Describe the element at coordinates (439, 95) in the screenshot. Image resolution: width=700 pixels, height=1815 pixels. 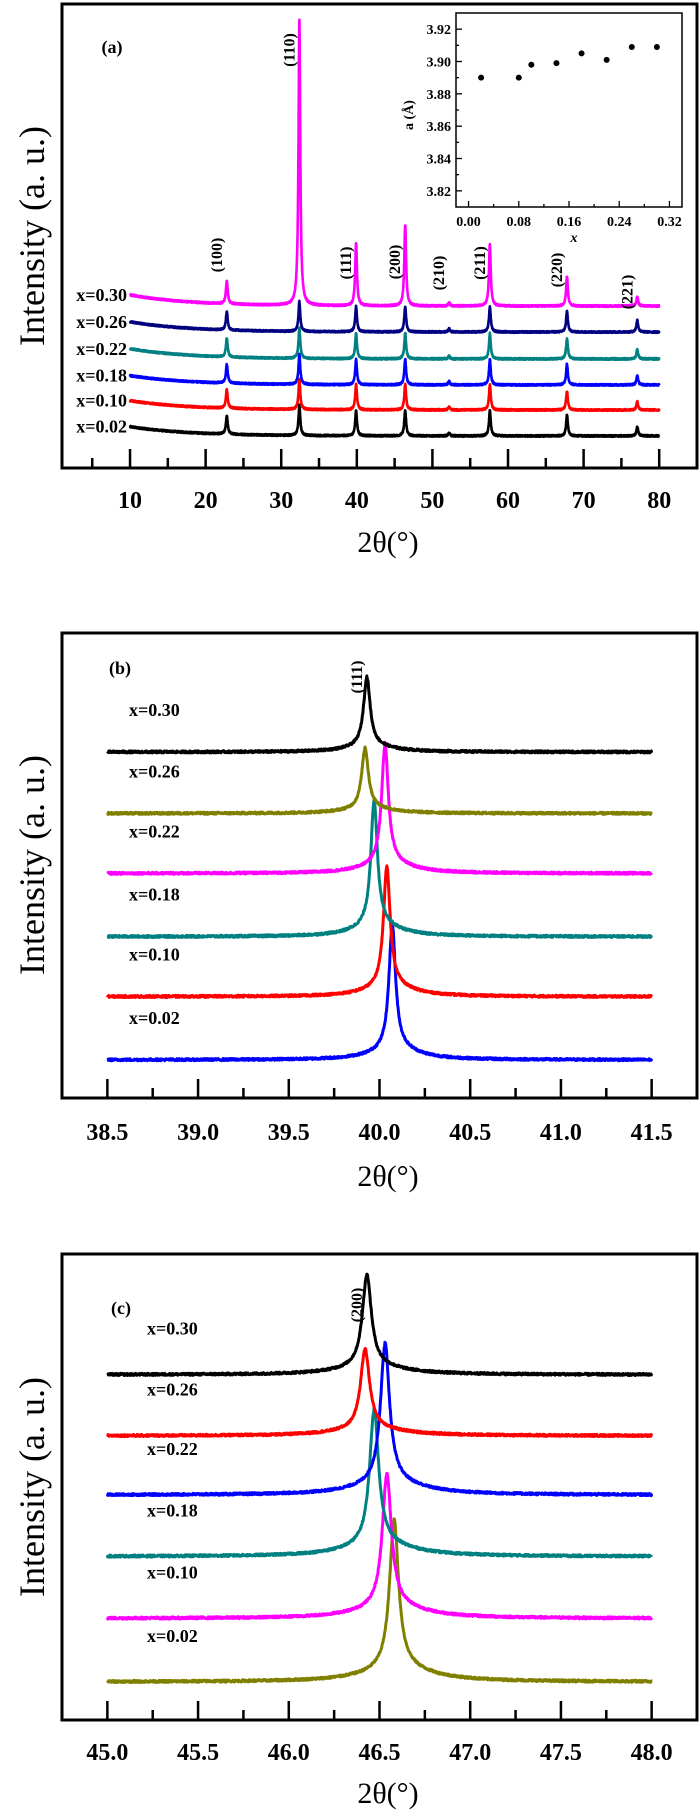
I see `inset-y-tick-label: 3.88` at that location.